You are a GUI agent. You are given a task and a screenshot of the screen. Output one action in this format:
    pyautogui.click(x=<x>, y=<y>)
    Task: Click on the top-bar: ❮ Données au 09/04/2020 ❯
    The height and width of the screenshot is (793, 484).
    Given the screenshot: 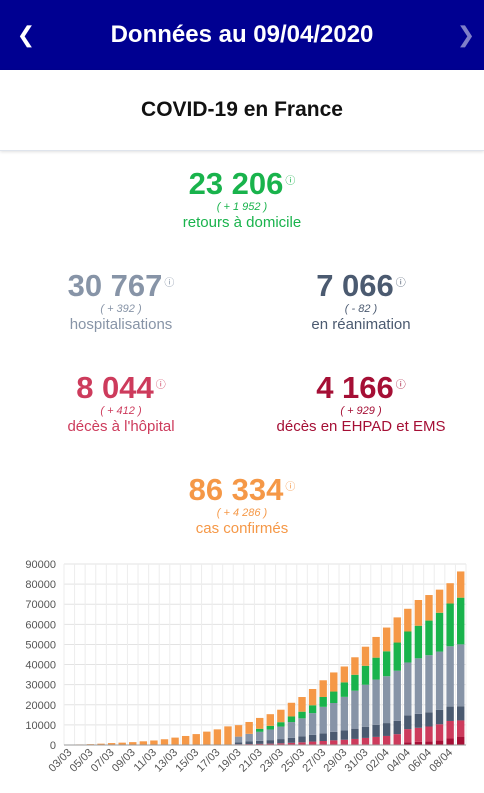 What is the action you would take?
    pyautogui.click(x=242, y=35)
    